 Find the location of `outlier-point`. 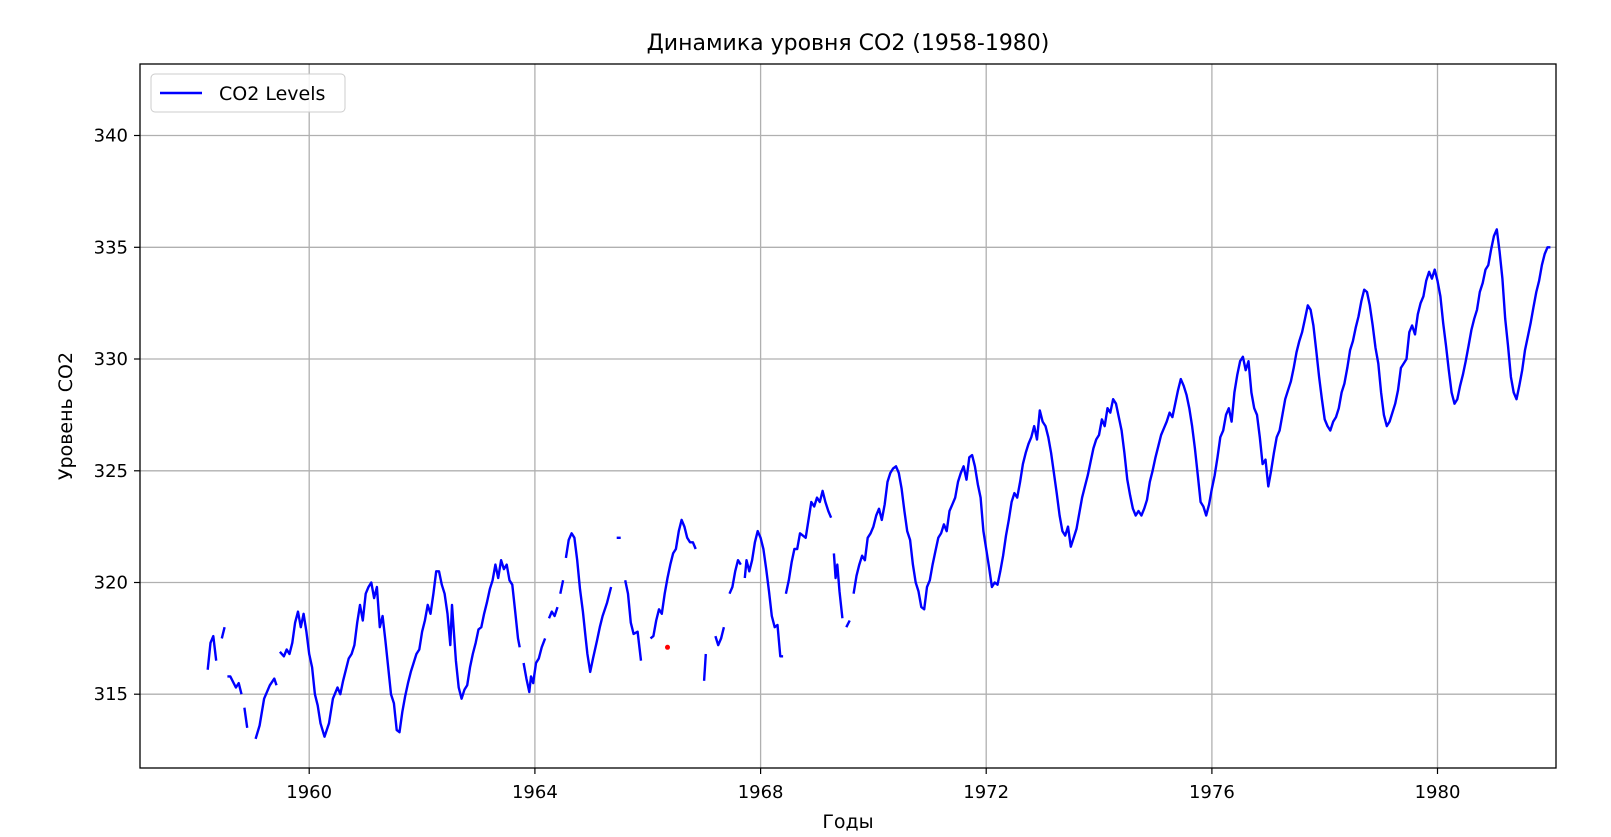

outlier-point is located at coordinates (667, 647).